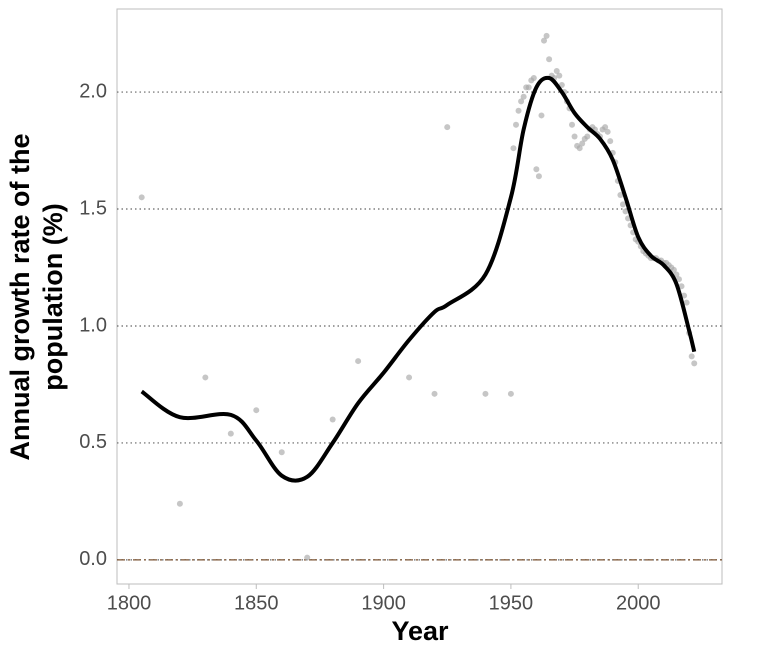 The width and height of the screenshot is (768, 663). Describe the element at coordinates (420, 631) in the screenshot. I see `x-axis-label: Year` at that location.